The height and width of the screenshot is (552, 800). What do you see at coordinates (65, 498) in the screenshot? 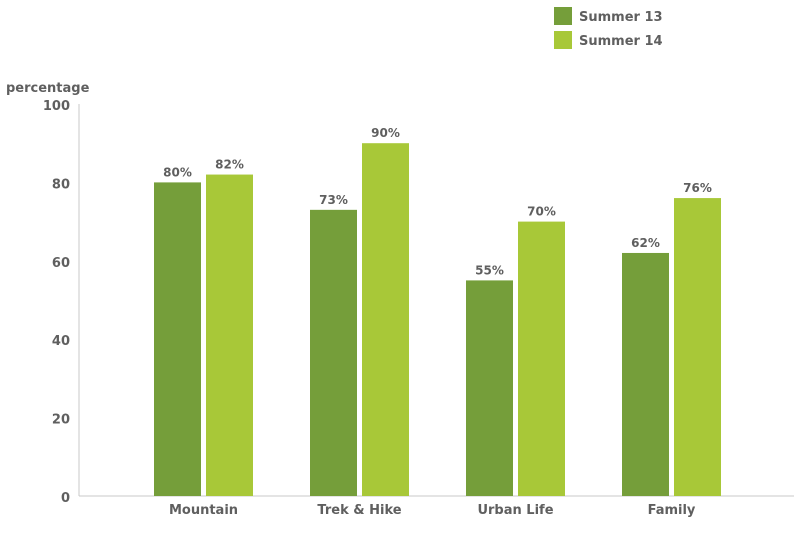
I see `y-tick-label: 0` at bounding box center [65, 498].